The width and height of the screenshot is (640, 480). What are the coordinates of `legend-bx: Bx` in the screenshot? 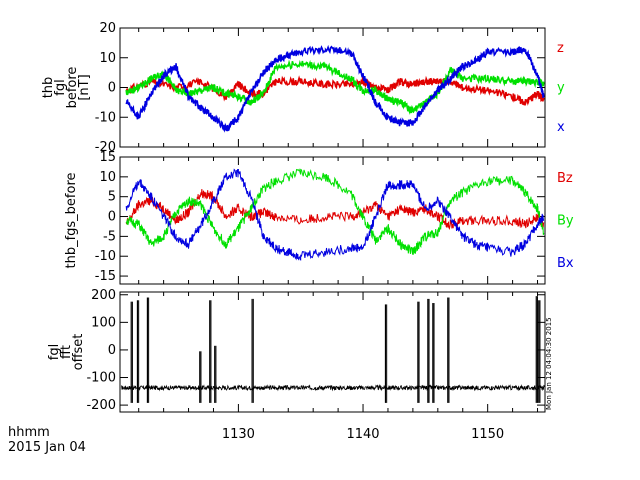 It's located at (565, 263).